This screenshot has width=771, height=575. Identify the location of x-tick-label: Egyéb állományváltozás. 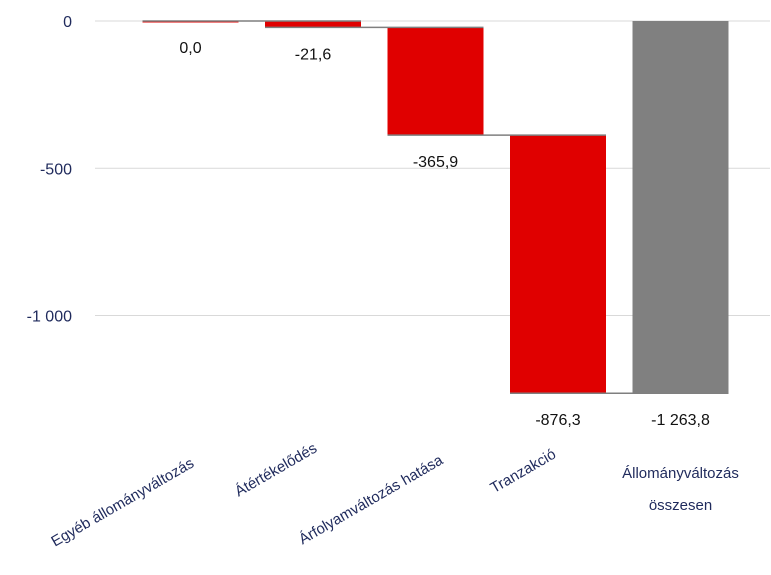
(122, 503).